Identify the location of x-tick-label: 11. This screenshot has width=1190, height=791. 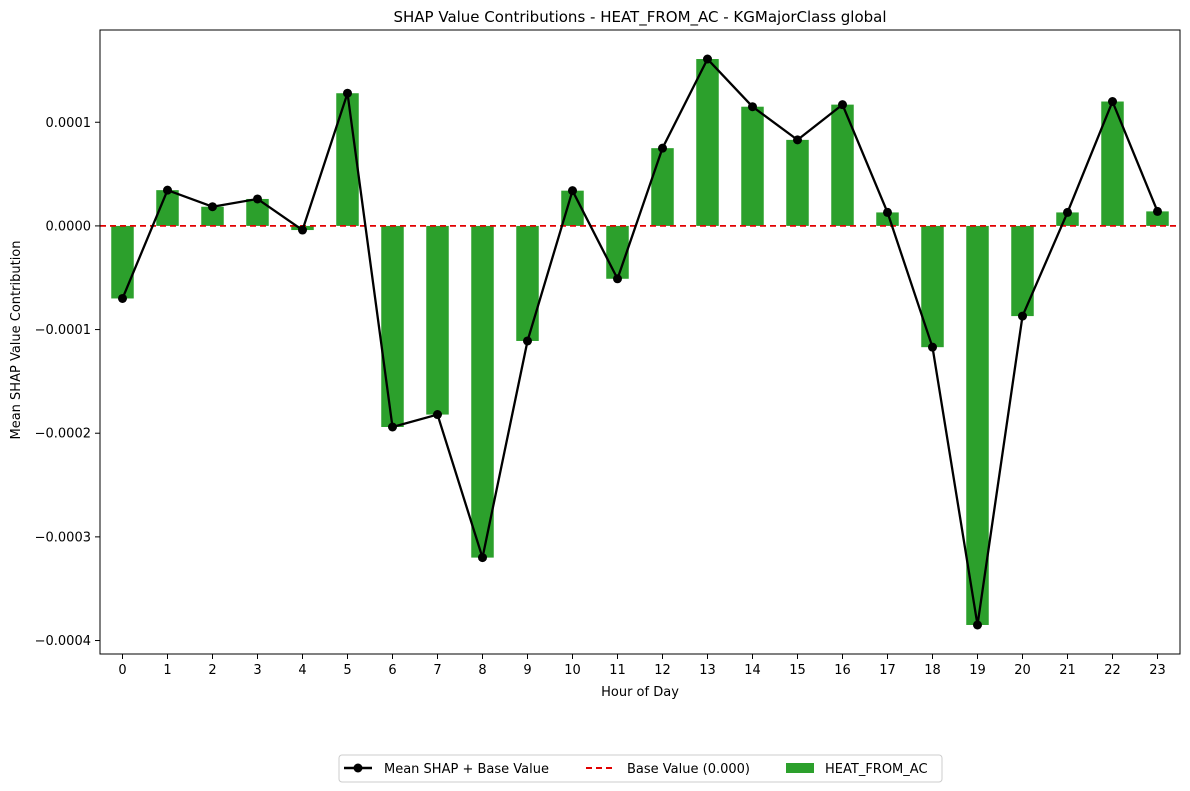
(617, 670).